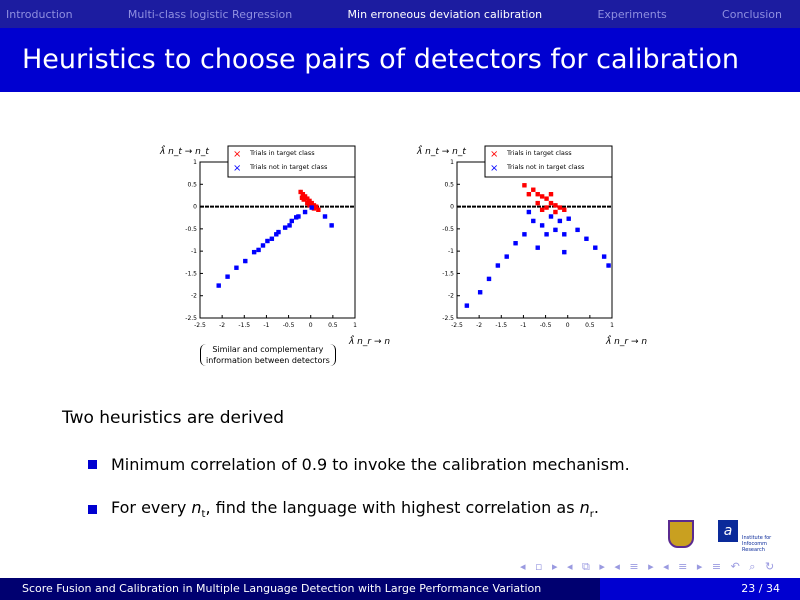 The width and height of the screenshot is (800, 600). I want to click on x-tick-label: -1, so click(266, 325).